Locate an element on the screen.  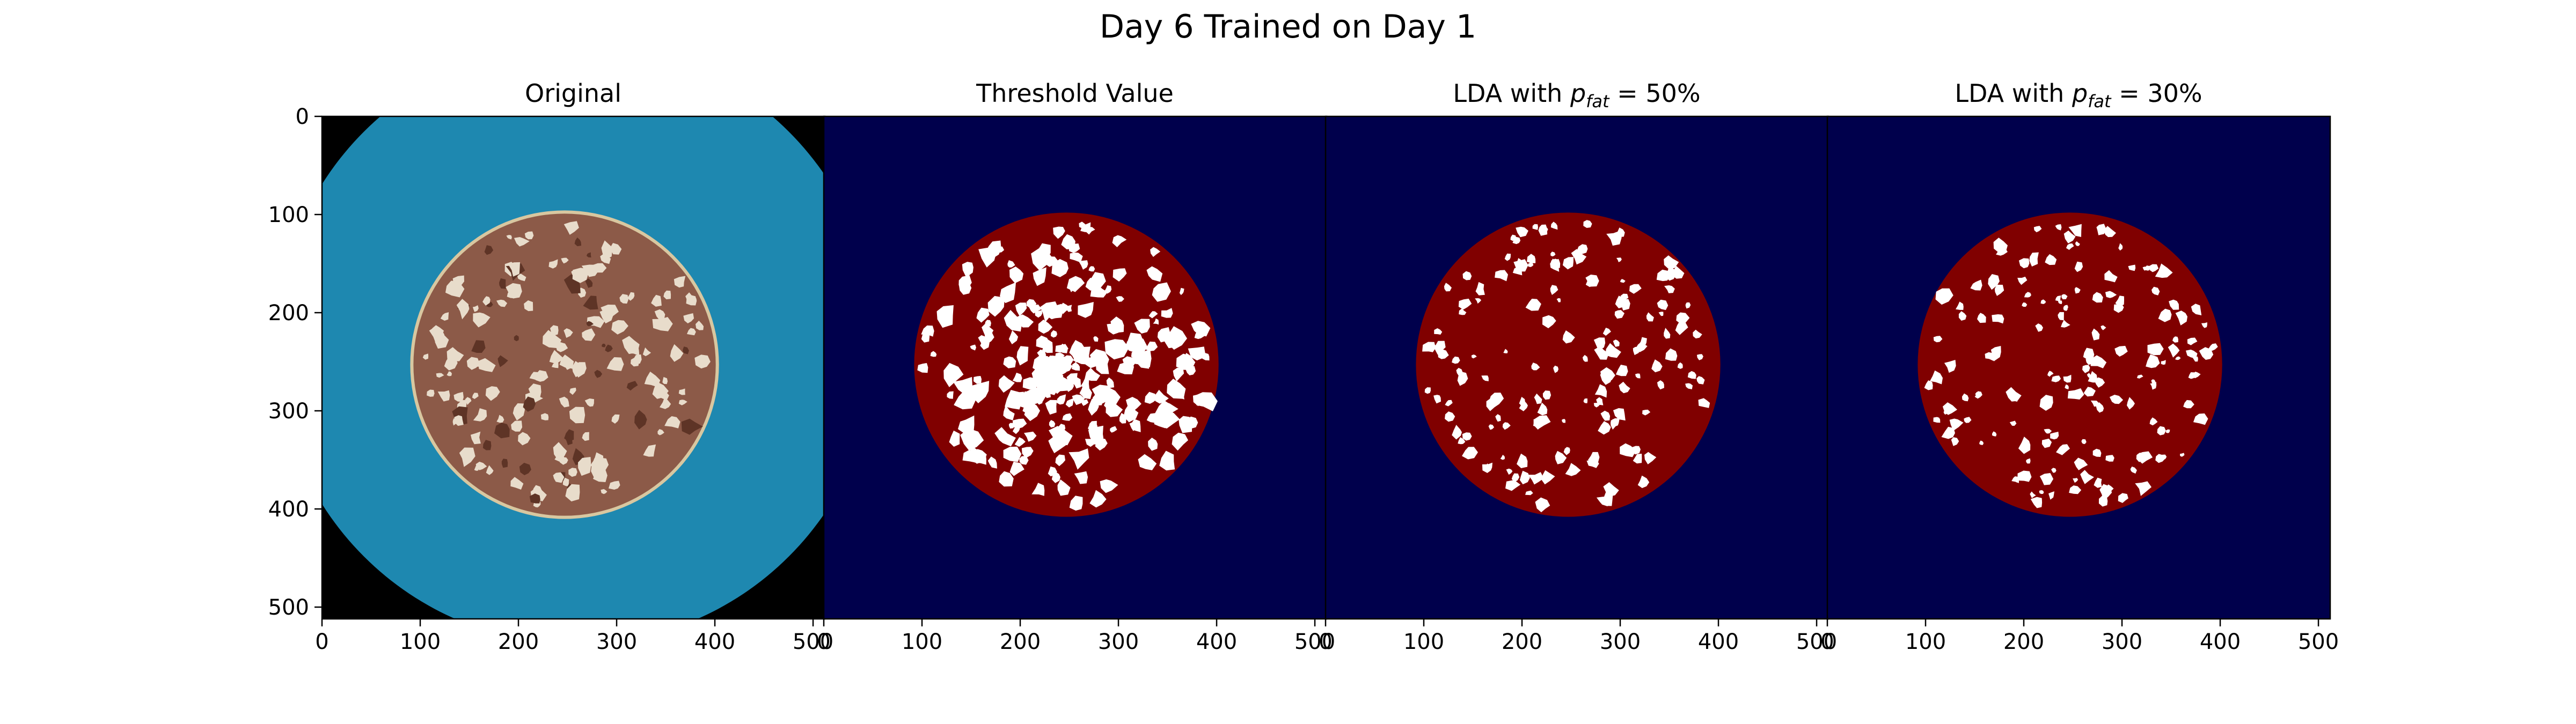
y-tick-label: 500 is located at coordinates (288, 607).